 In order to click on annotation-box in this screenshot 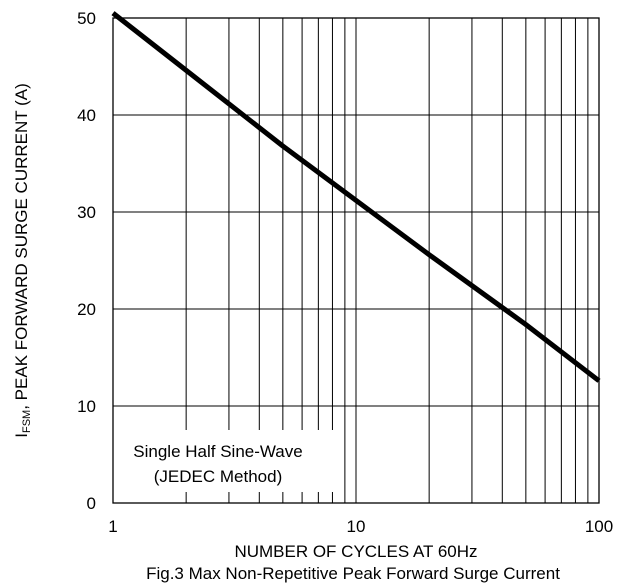, I will do `click(227, 461)`.